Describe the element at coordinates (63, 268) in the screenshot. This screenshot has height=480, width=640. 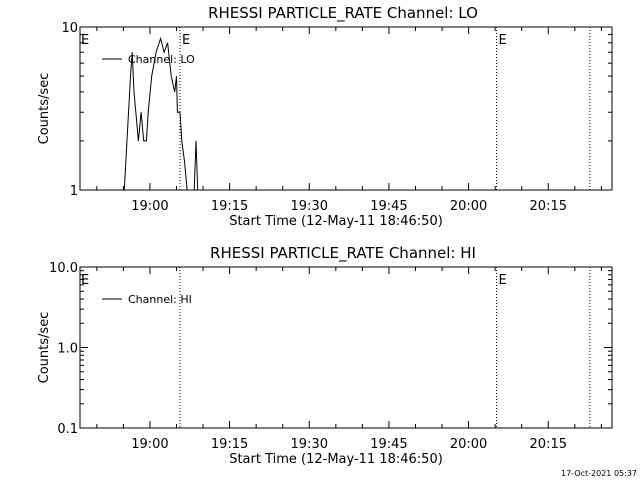
I see `y-tick-label: 10.0` at that location.